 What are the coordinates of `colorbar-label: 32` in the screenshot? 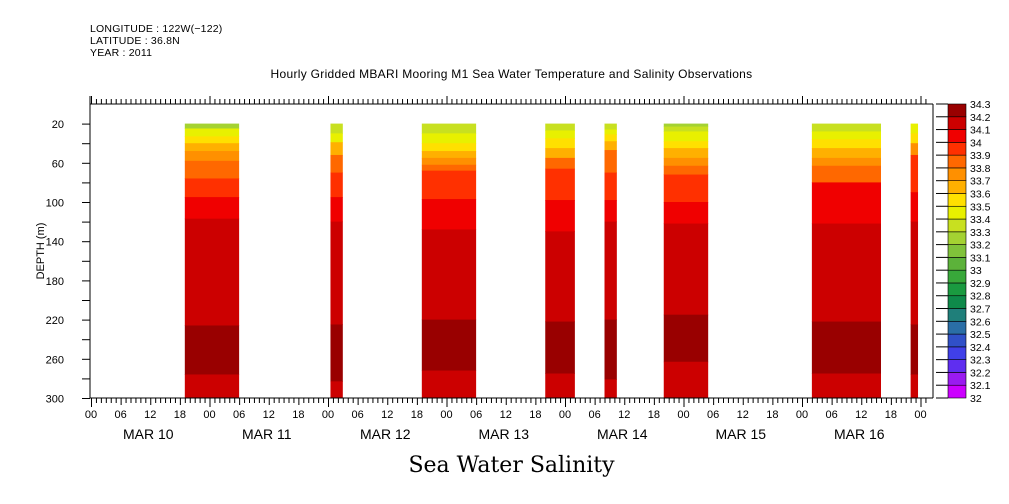 It's located at (976, 399).